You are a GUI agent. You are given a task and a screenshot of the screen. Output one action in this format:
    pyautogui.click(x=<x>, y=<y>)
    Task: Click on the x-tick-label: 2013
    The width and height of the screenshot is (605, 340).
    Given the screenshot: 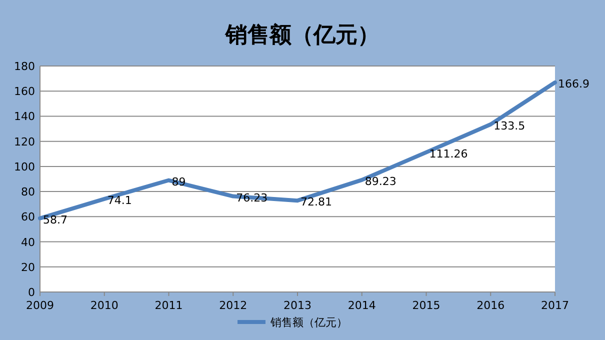 What is the action you would take?
    pyautogui.click(x=298, y=305)
    